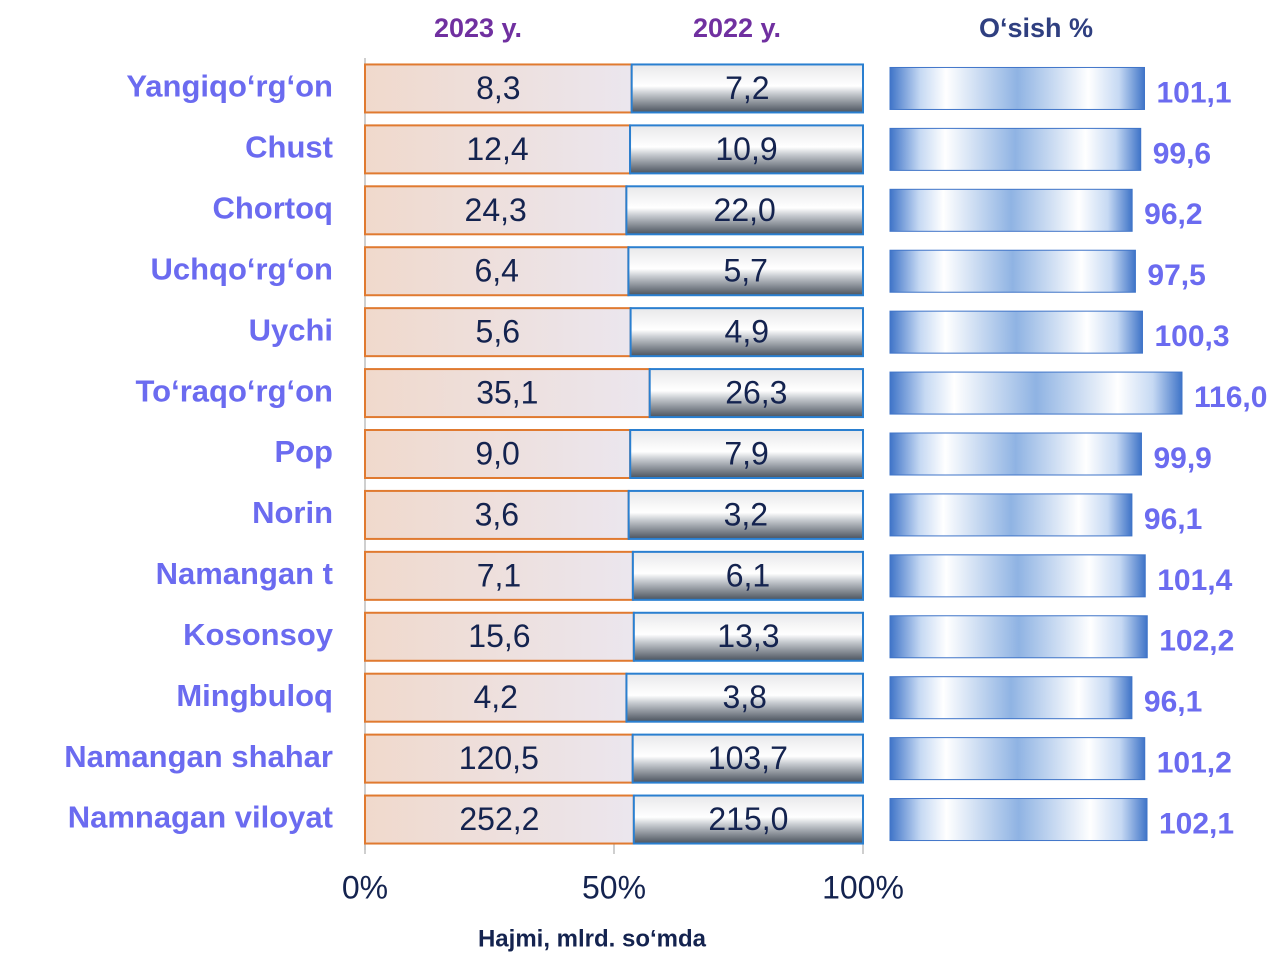 The width and height of the screenshot is (1276, 954). I want to click on value-label: 24,3, so click(496, 210).